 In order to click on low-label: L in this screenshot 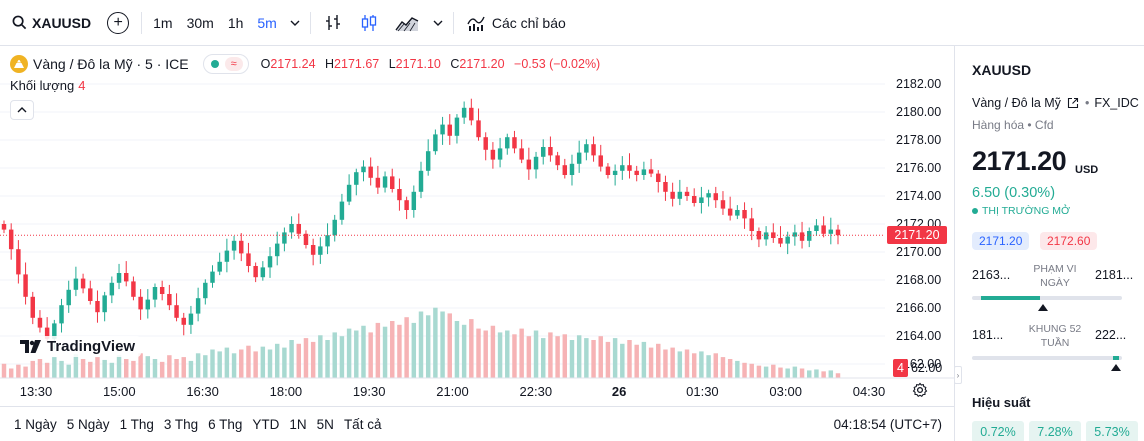, I will do `click(392, 64)`.